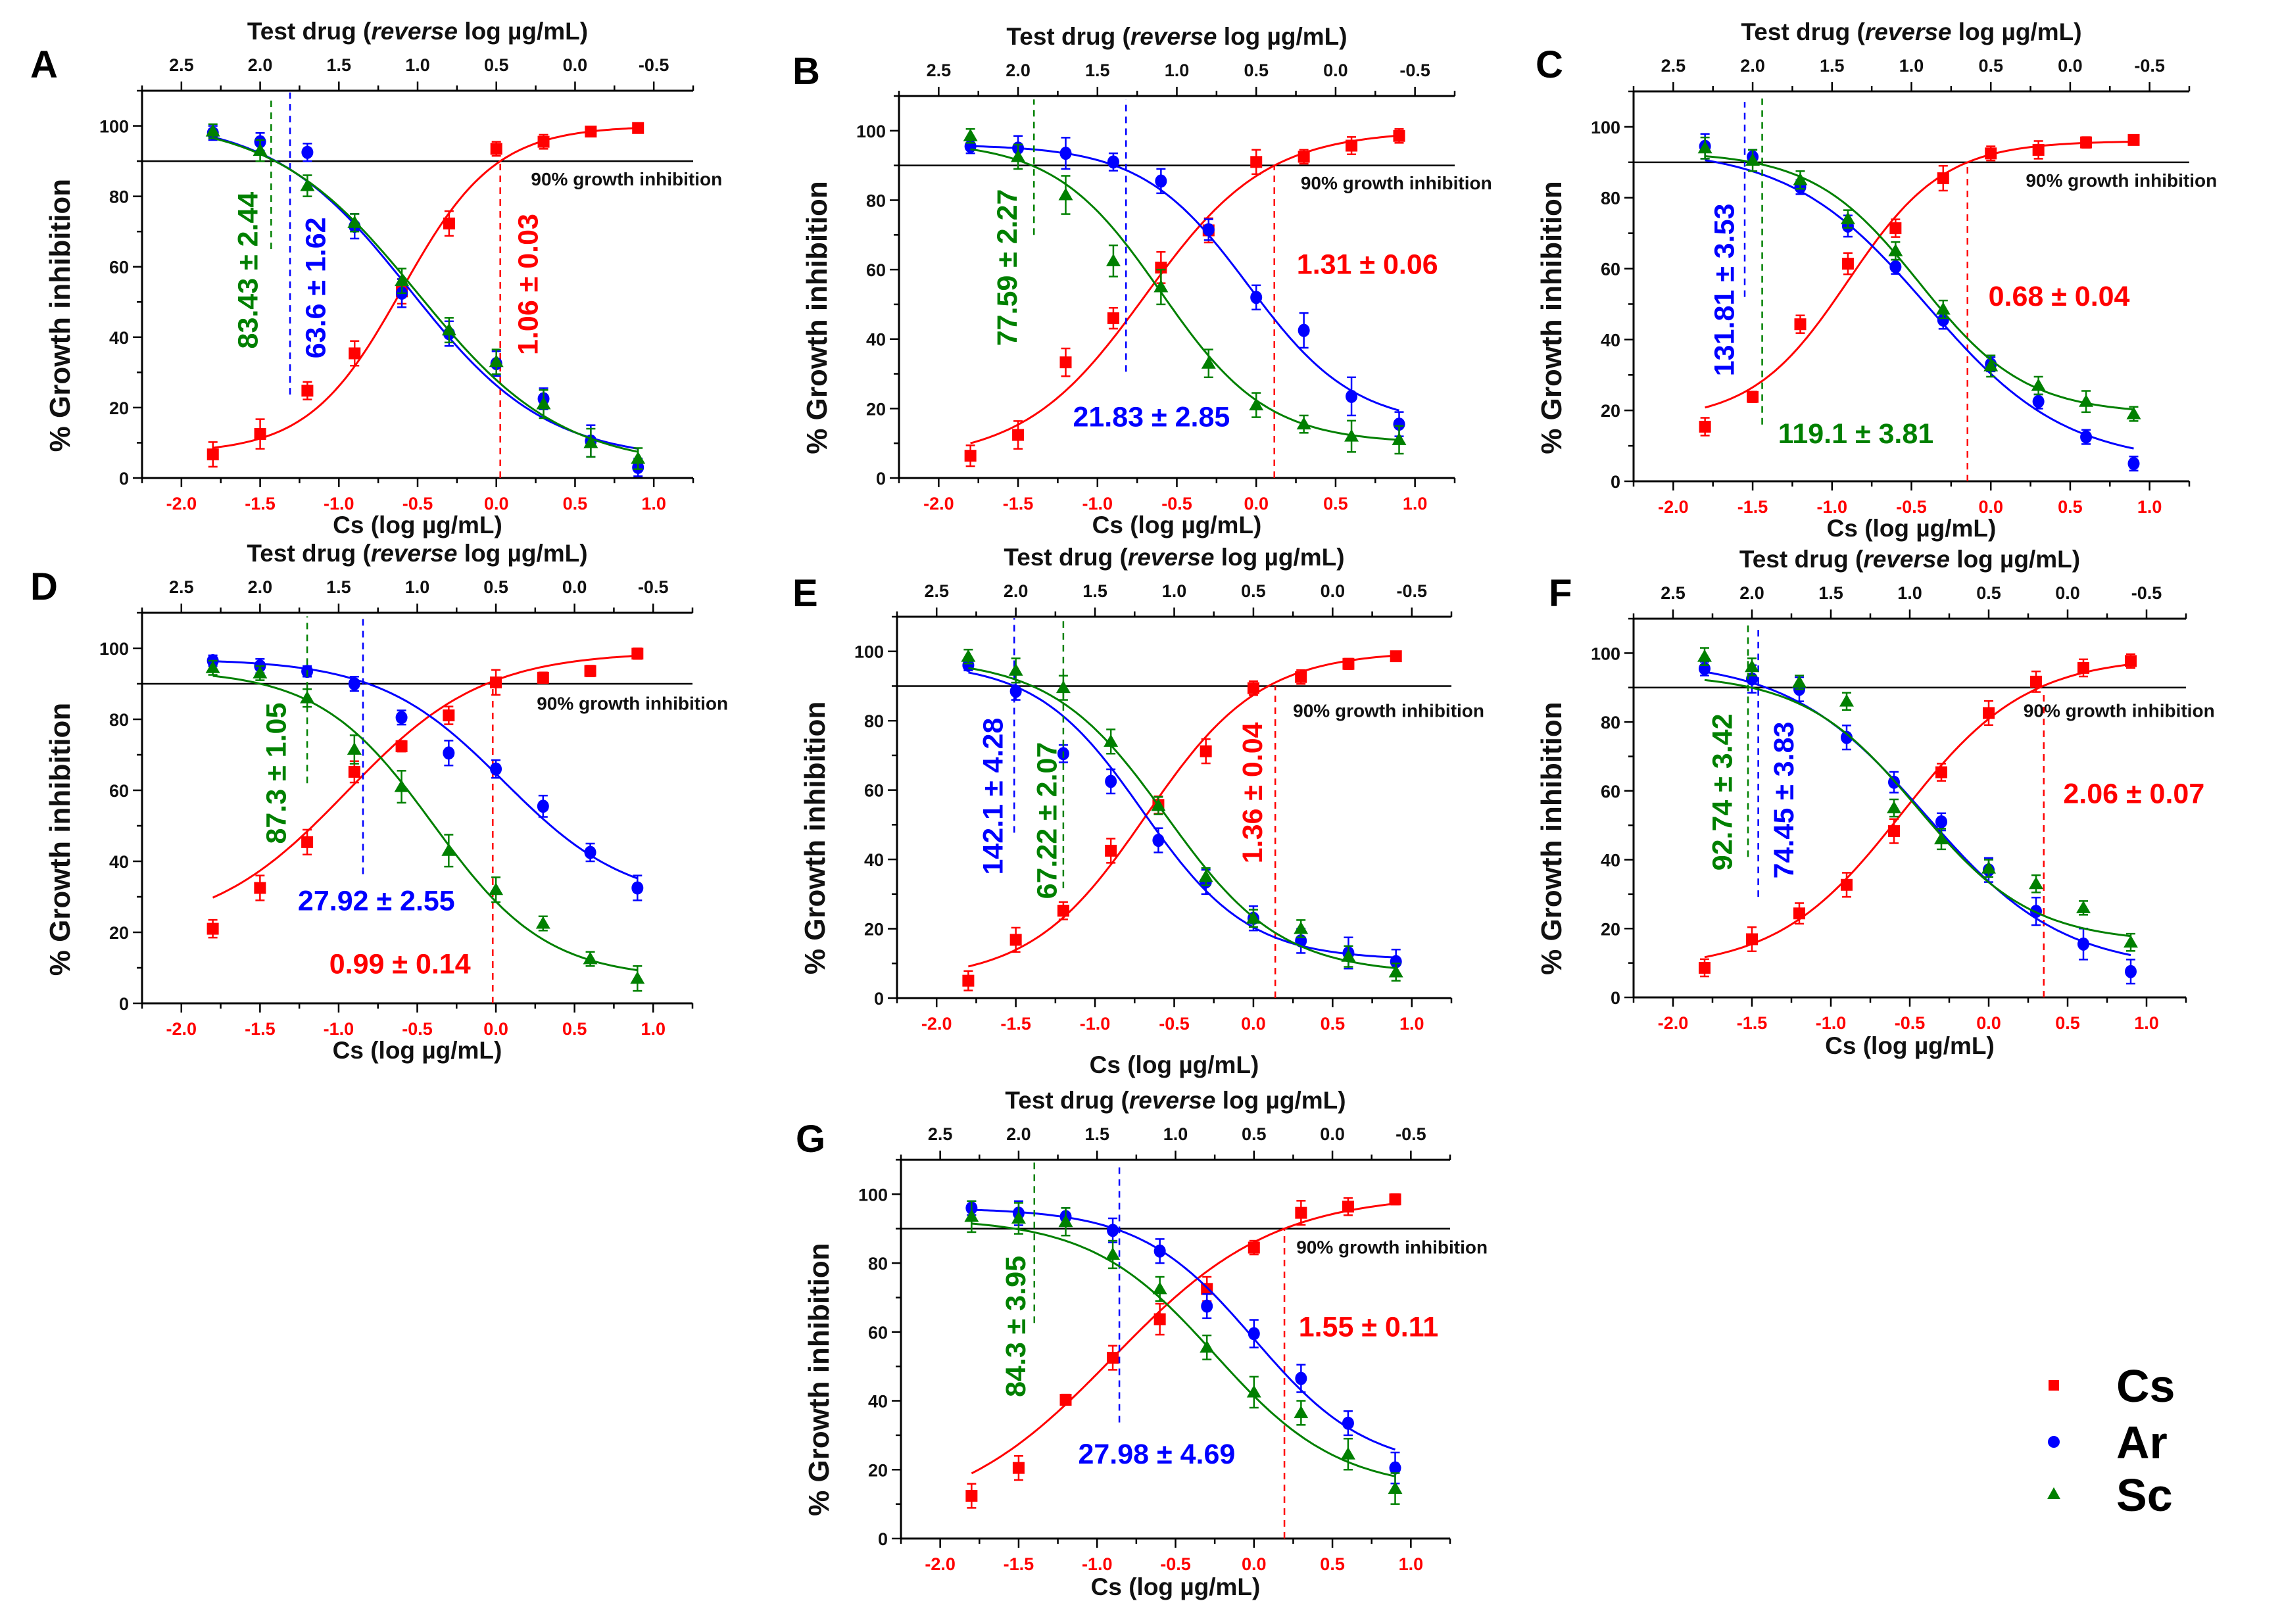  Describe the element at coordinates (1855, 434) in the screenshot. I see `ec90-annotation-sc: 119.1 ± 3.81` at that location.